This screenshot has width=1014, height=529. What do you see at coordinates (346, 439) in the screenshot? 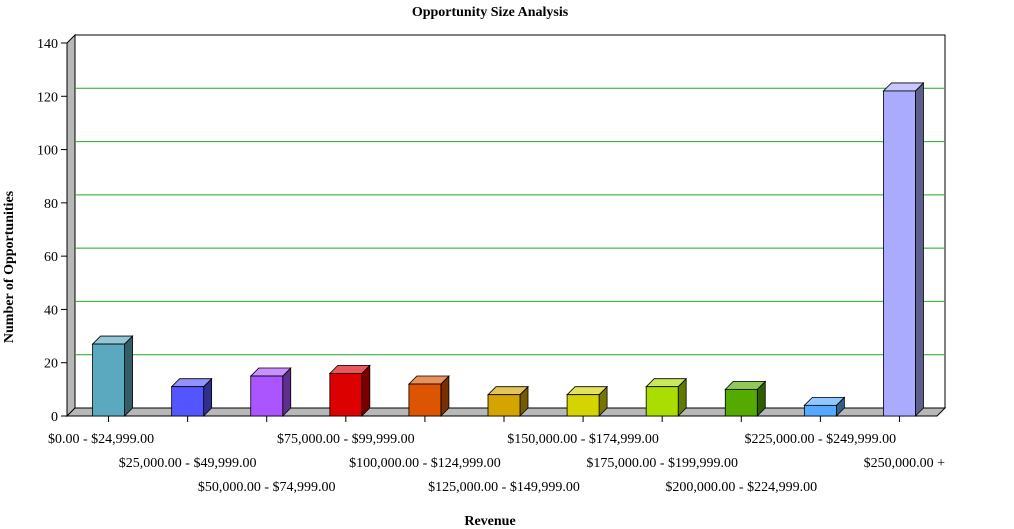
I see `x-category-label: $75,000.00 - $99,999.00` at bounding box center [346, 439].